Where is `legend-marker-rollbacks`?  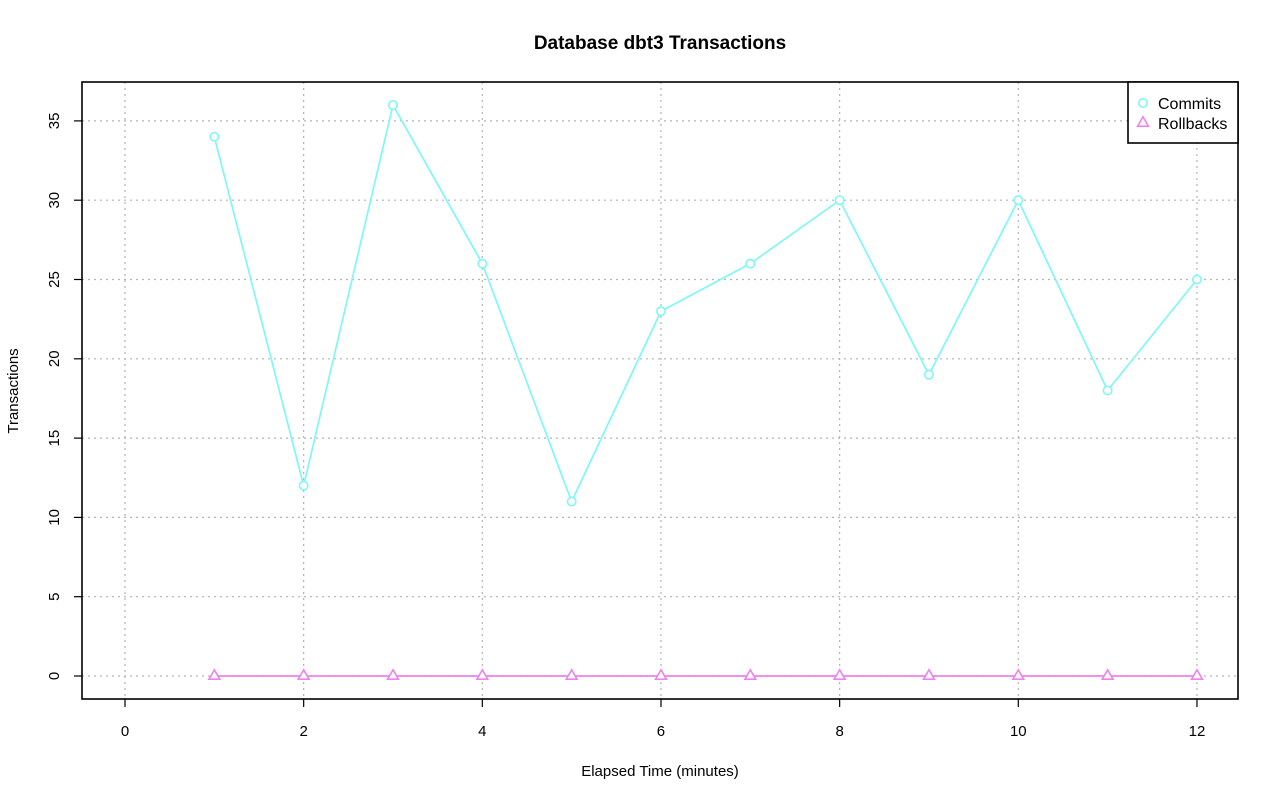 legend-marker-rollbacks is located at coordinates (1143, 121).